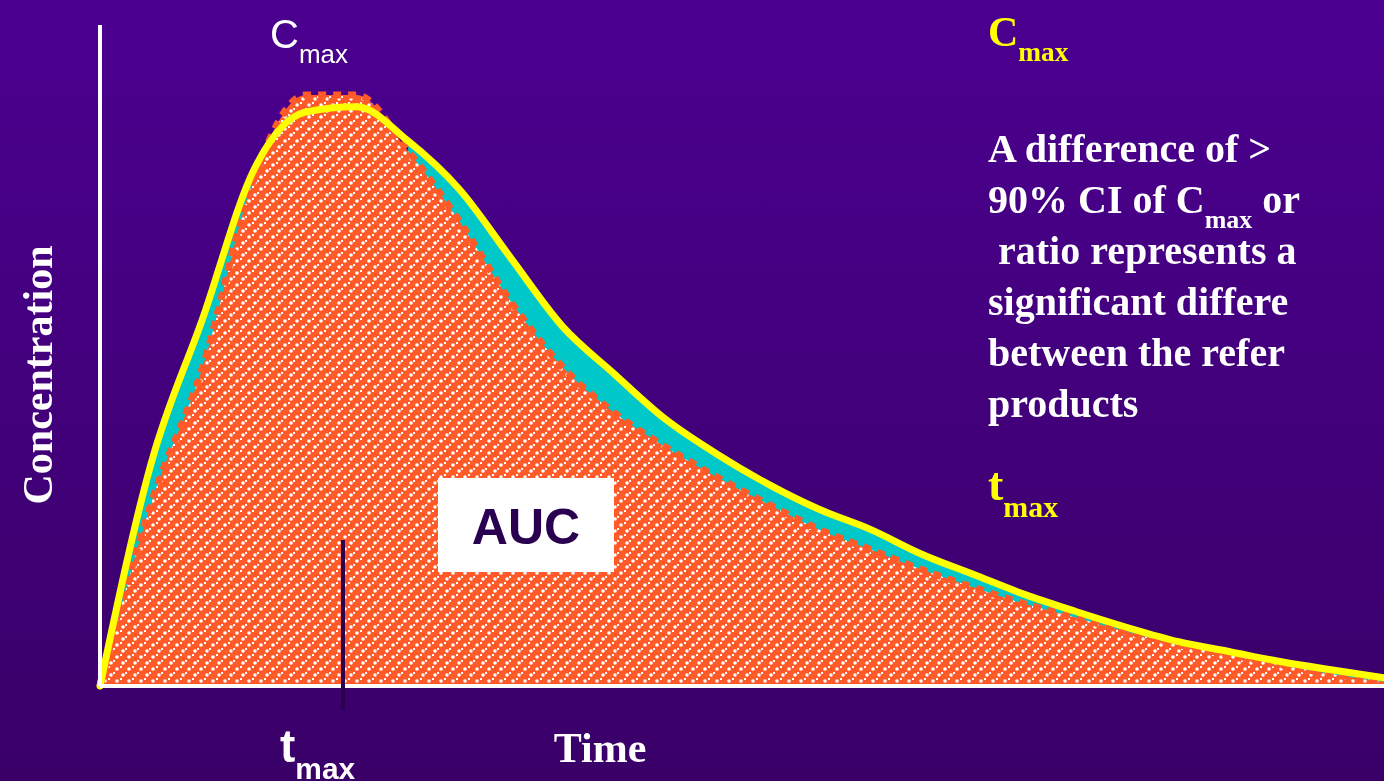 Image resolution: width=1384 pixels, height=781 pixels. What do you see at coordinates (1130, 148) in the screenshot?
I see `annotation: A difference of >` at bounding box center [1130, 148].